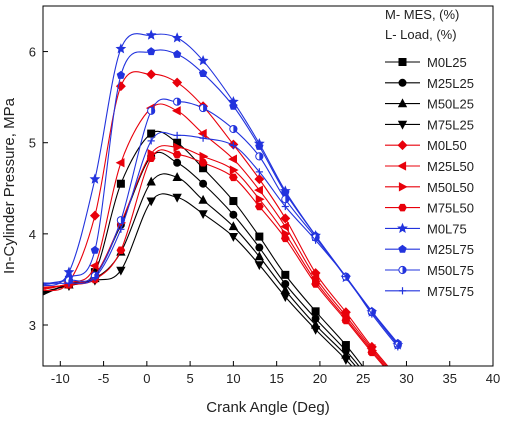 The height and width of the screenshot is (423, 505). I want to click on legend-label: M50L50, so click(450, 187).